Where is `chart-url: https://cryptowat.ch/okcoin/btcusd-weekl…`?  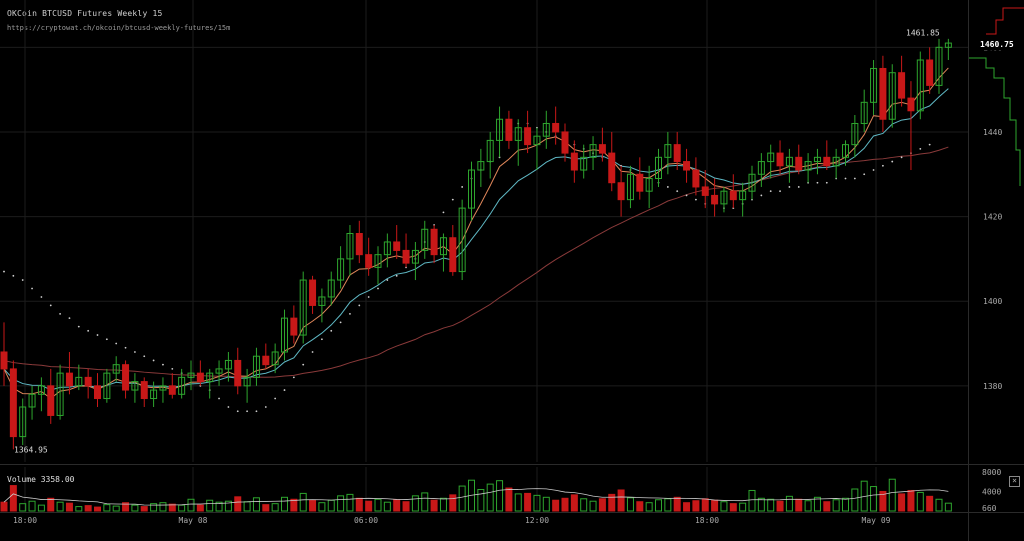 chart-url: https://cryptowat.ch/okcoin/btcusd-weekl… is located at coordinates (119, 28).